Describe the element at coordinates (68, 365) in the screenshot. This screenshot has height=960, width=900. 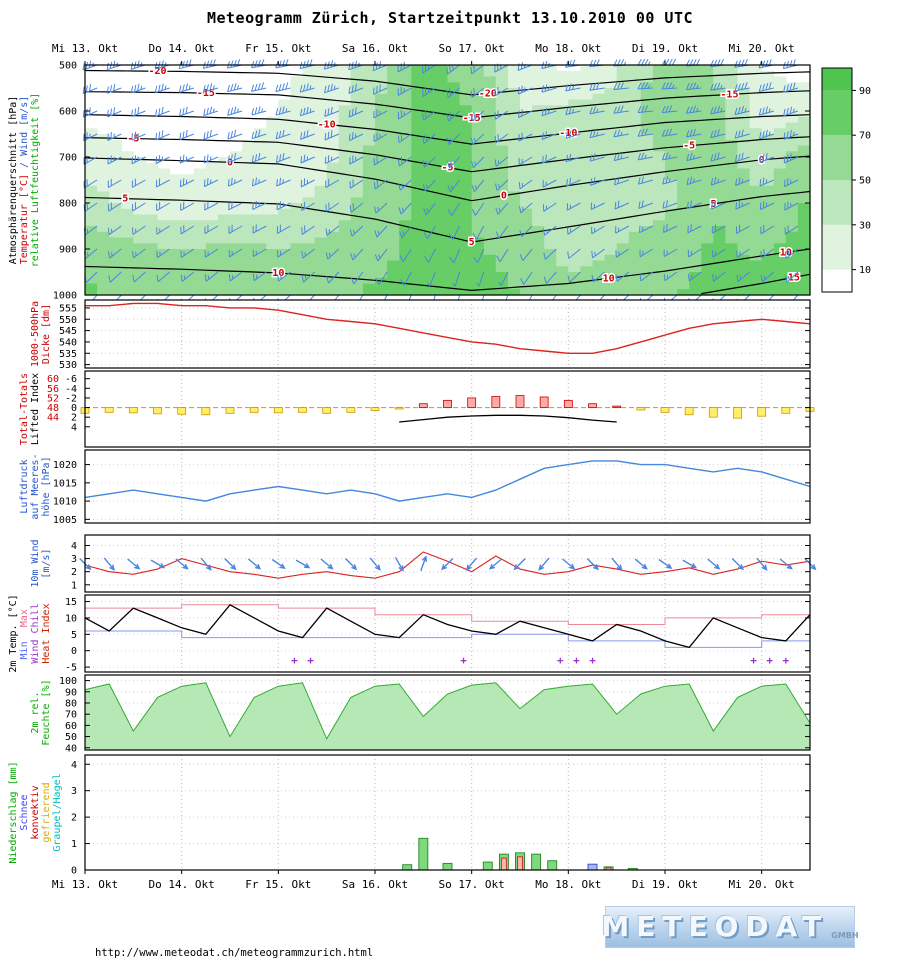
I see `svg-text: 530` at that location.